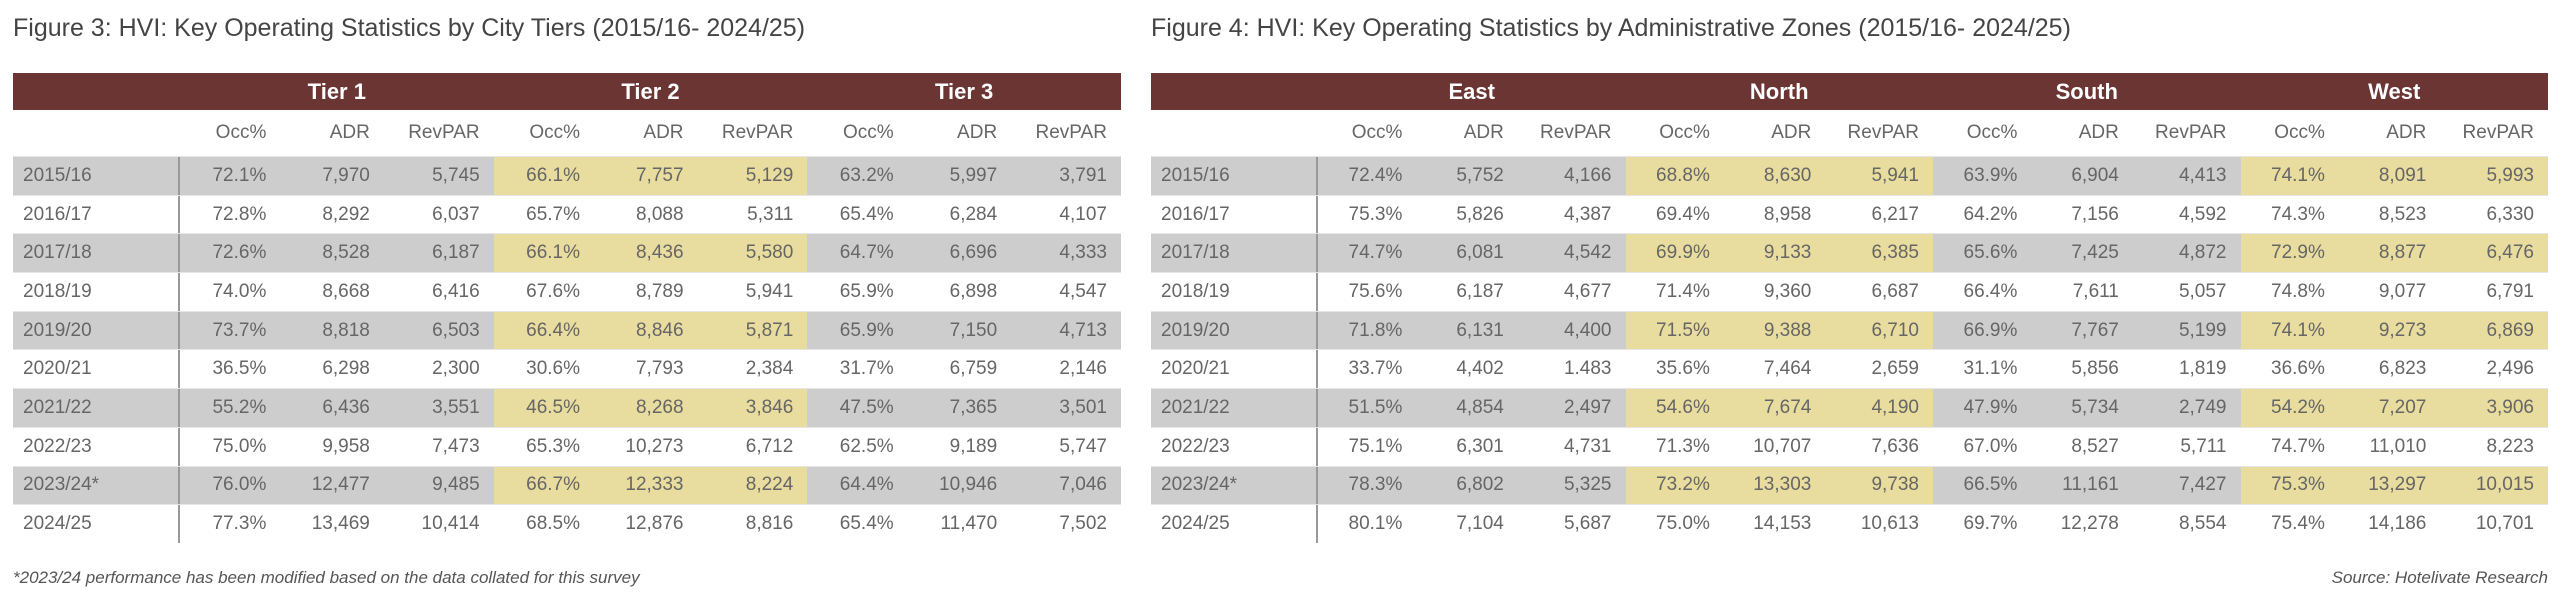 The height and width of the screenshot is (606, 2560). What do you see at coordinates (2298, 175) in the screenshot?
I see `table-cell: 74.1%` at bounding box center [2298, 175].